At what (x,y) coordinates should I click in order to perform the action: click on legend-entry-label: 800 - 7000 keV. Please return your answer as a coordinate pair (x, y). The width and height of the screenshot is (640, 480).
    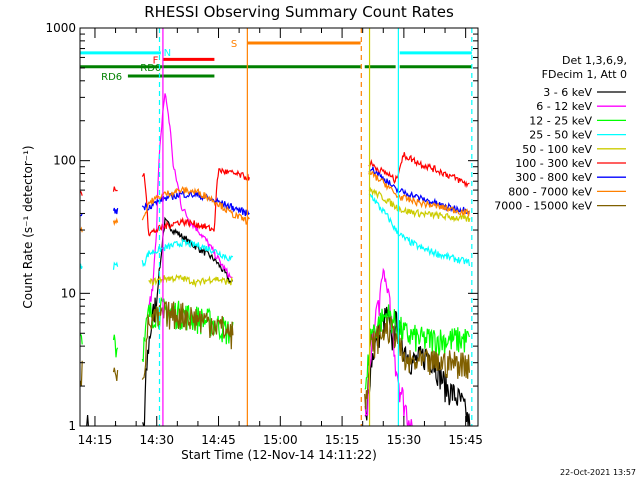
    Looking at the image, I should click on (550, 191).